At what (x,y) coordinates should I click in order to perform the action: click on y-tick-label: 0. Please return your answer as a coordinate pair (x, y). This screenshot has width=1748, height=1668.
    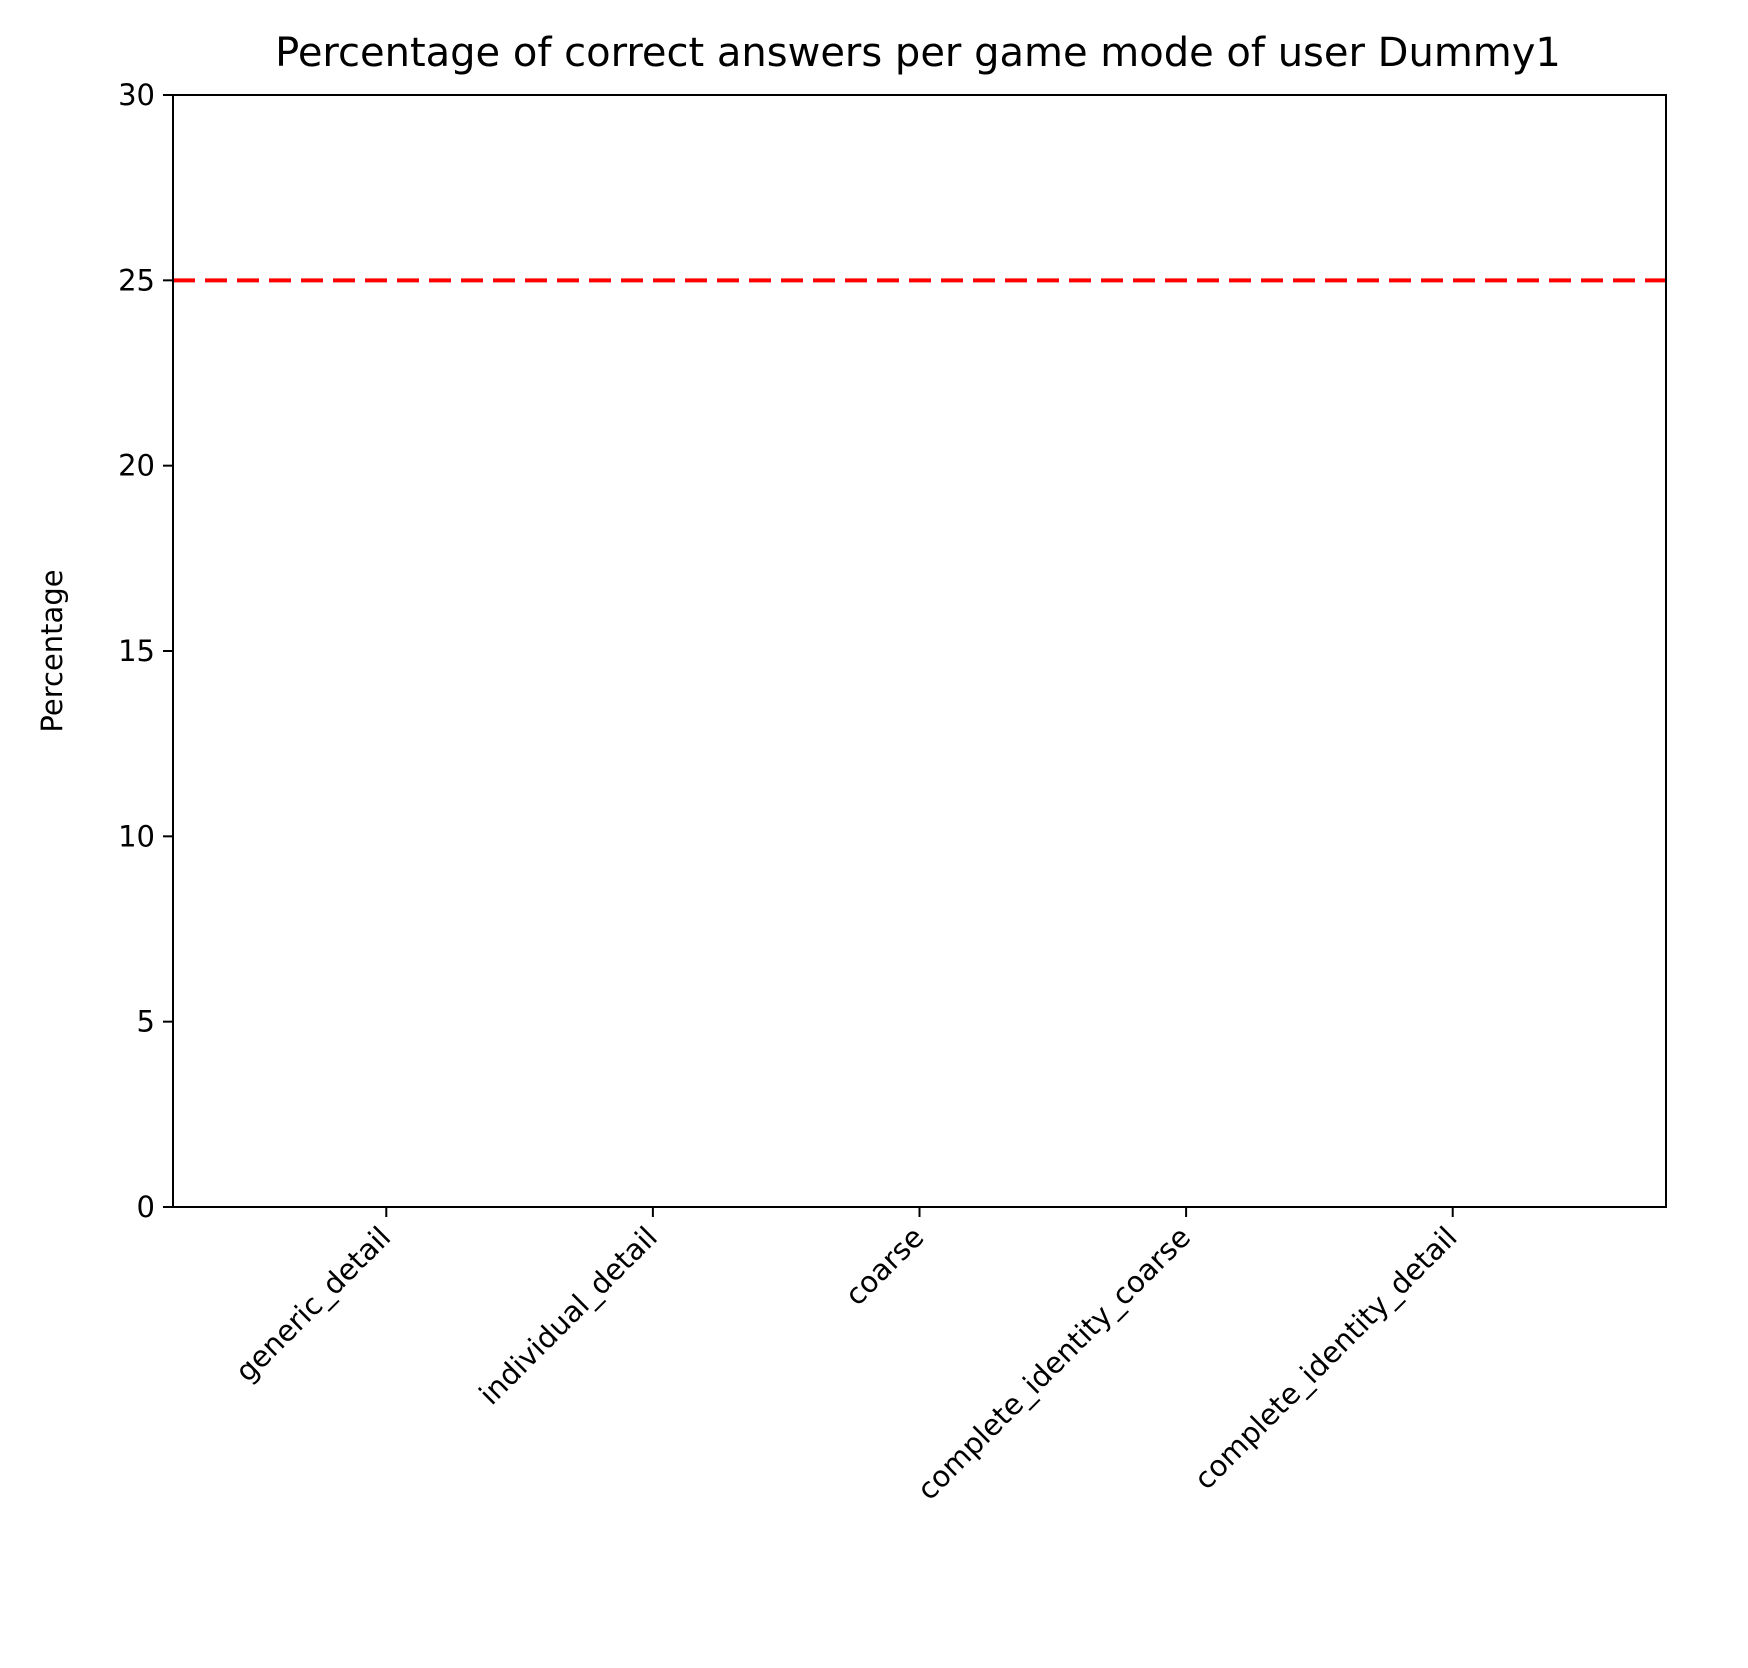
    Looking at the image, I should click on (146, 1207).